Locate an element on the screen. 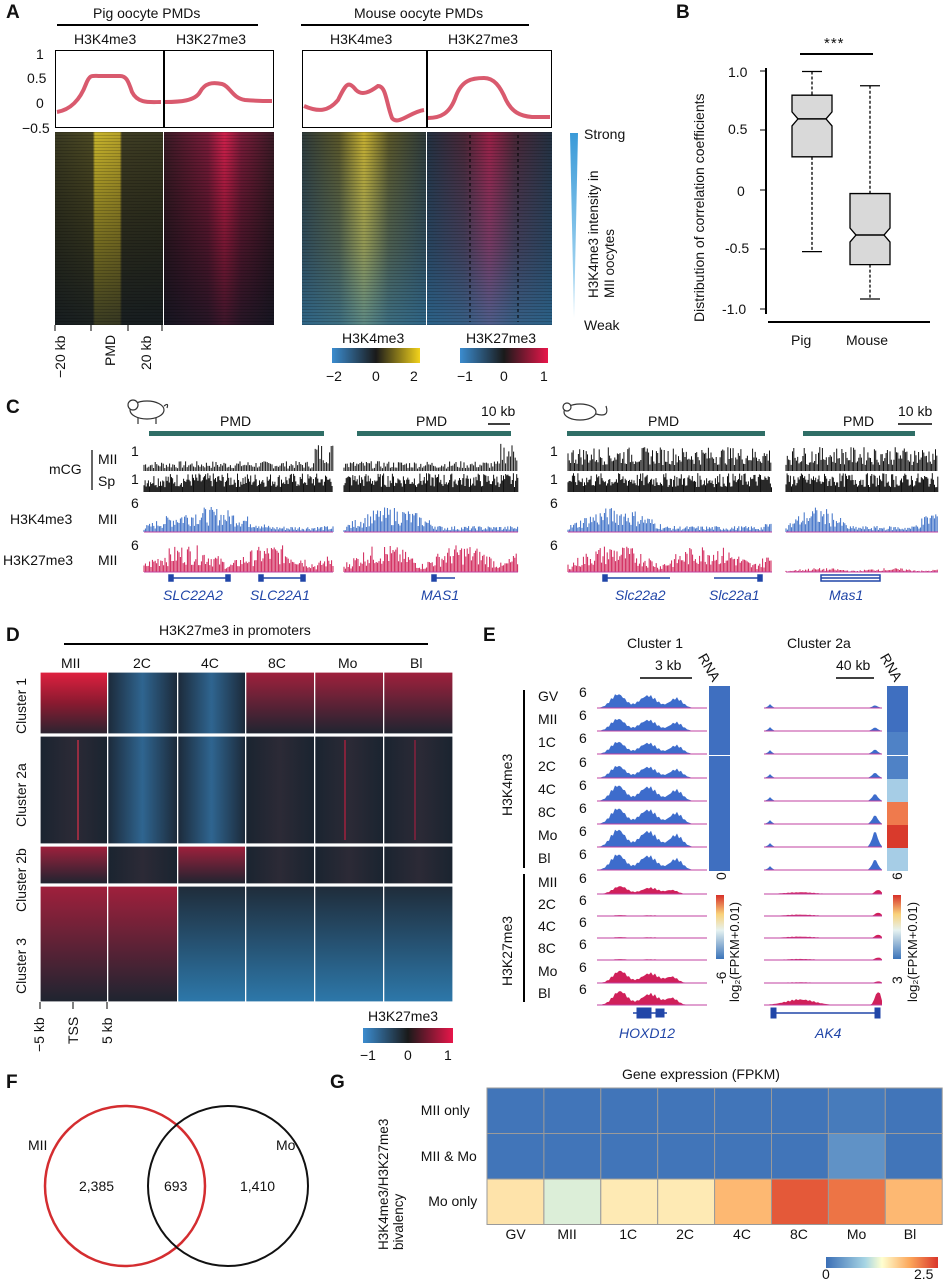  box-pig is located at coordinates (812, 161).